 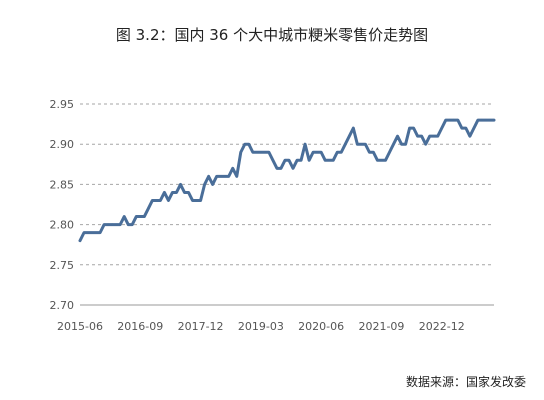 What do you see at coordinates (140, 326) in the screenshot?
I see `x-tick-label: 2016-09` at bounding box center [140, 326].